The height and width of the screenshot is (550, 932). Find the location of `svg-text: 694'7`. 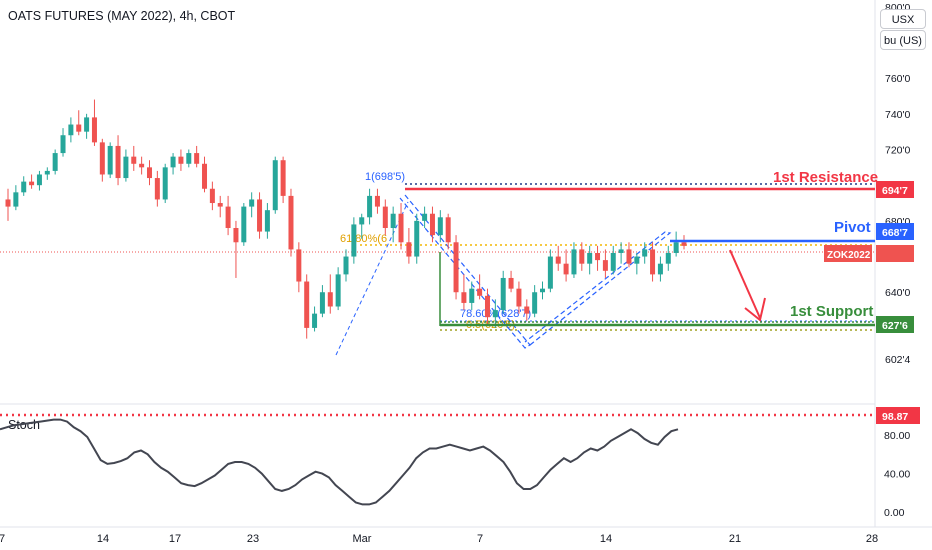

svg-text: 694'7 is located at coordinates (895, 191).